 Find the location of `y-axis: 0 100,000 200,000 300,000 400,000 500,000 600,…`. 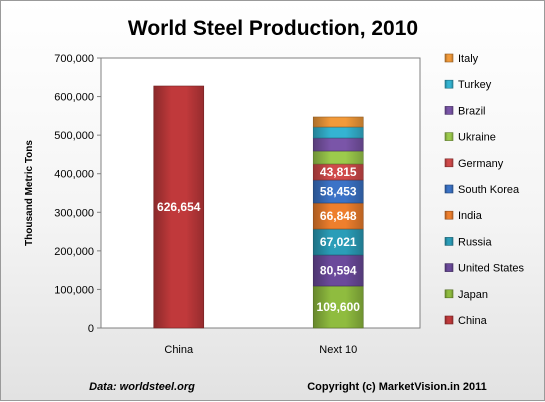

y-axis: 0 100,000 200,000 300,000 400,000 500,000 600,… is located at coordinates (77, 194).